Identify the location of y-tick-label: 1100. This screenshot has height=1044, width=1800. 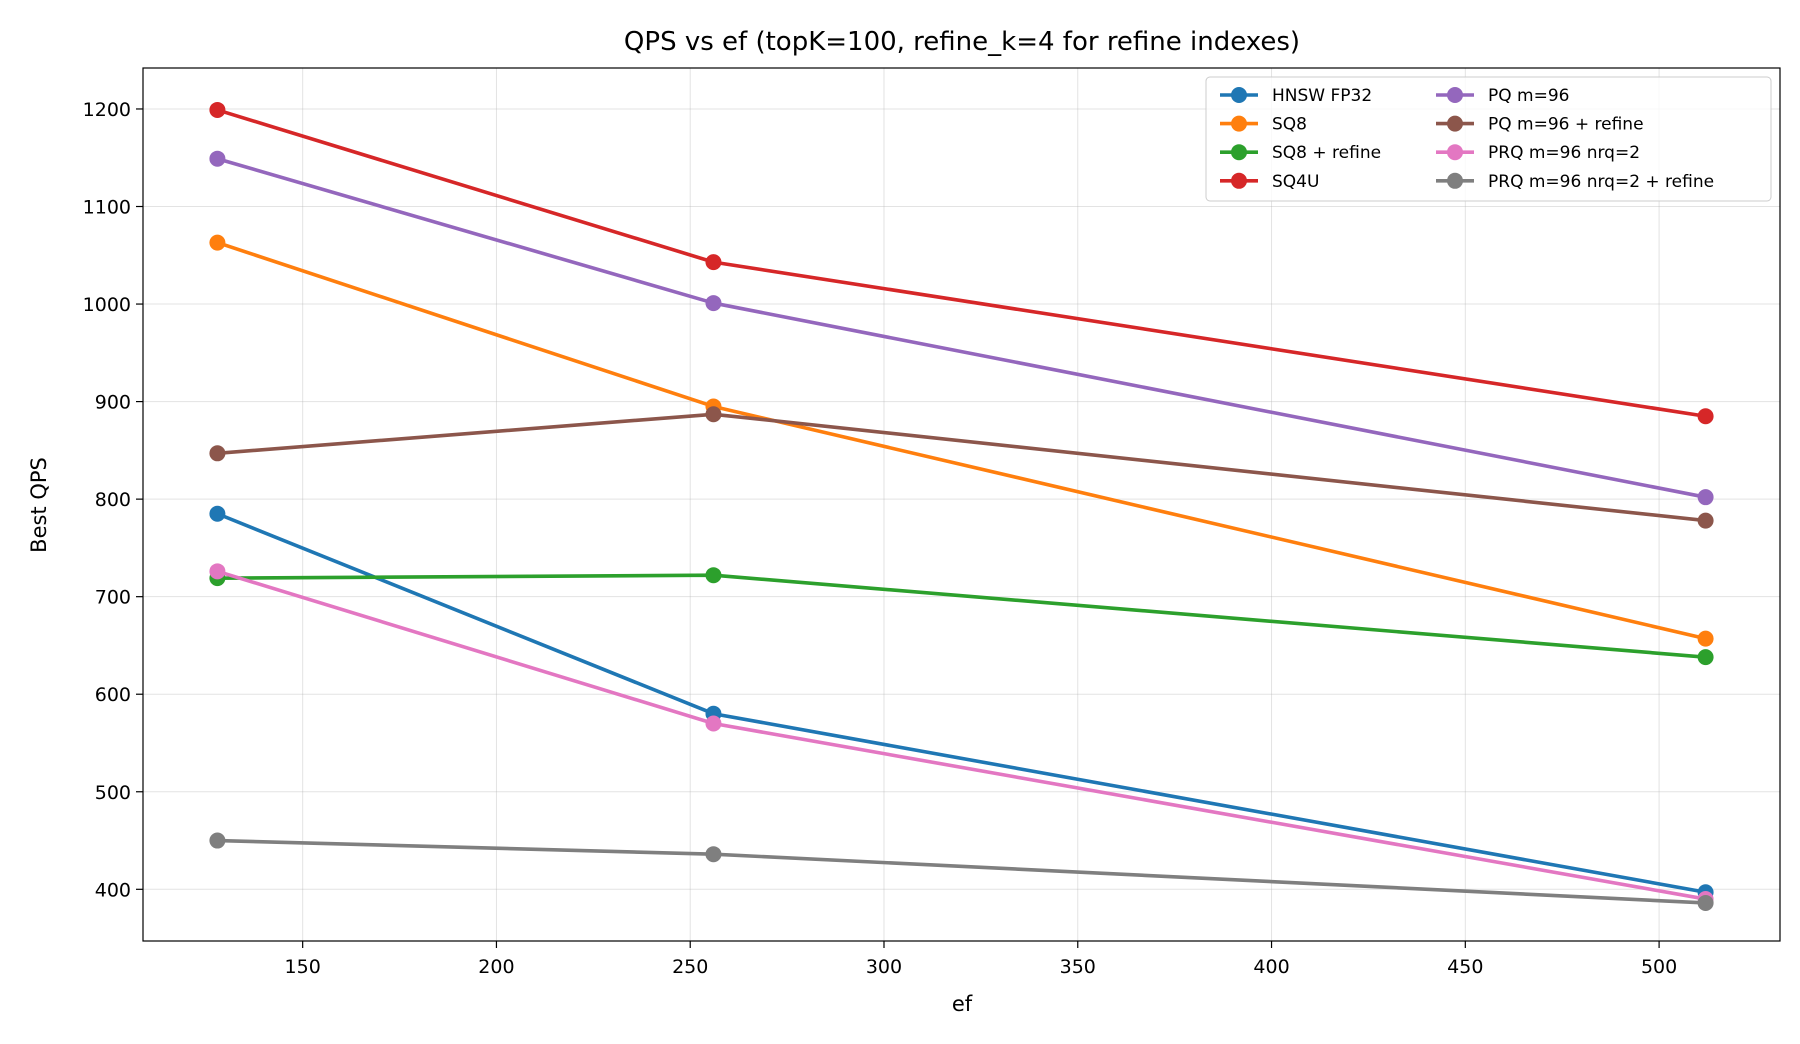
(107, 208).